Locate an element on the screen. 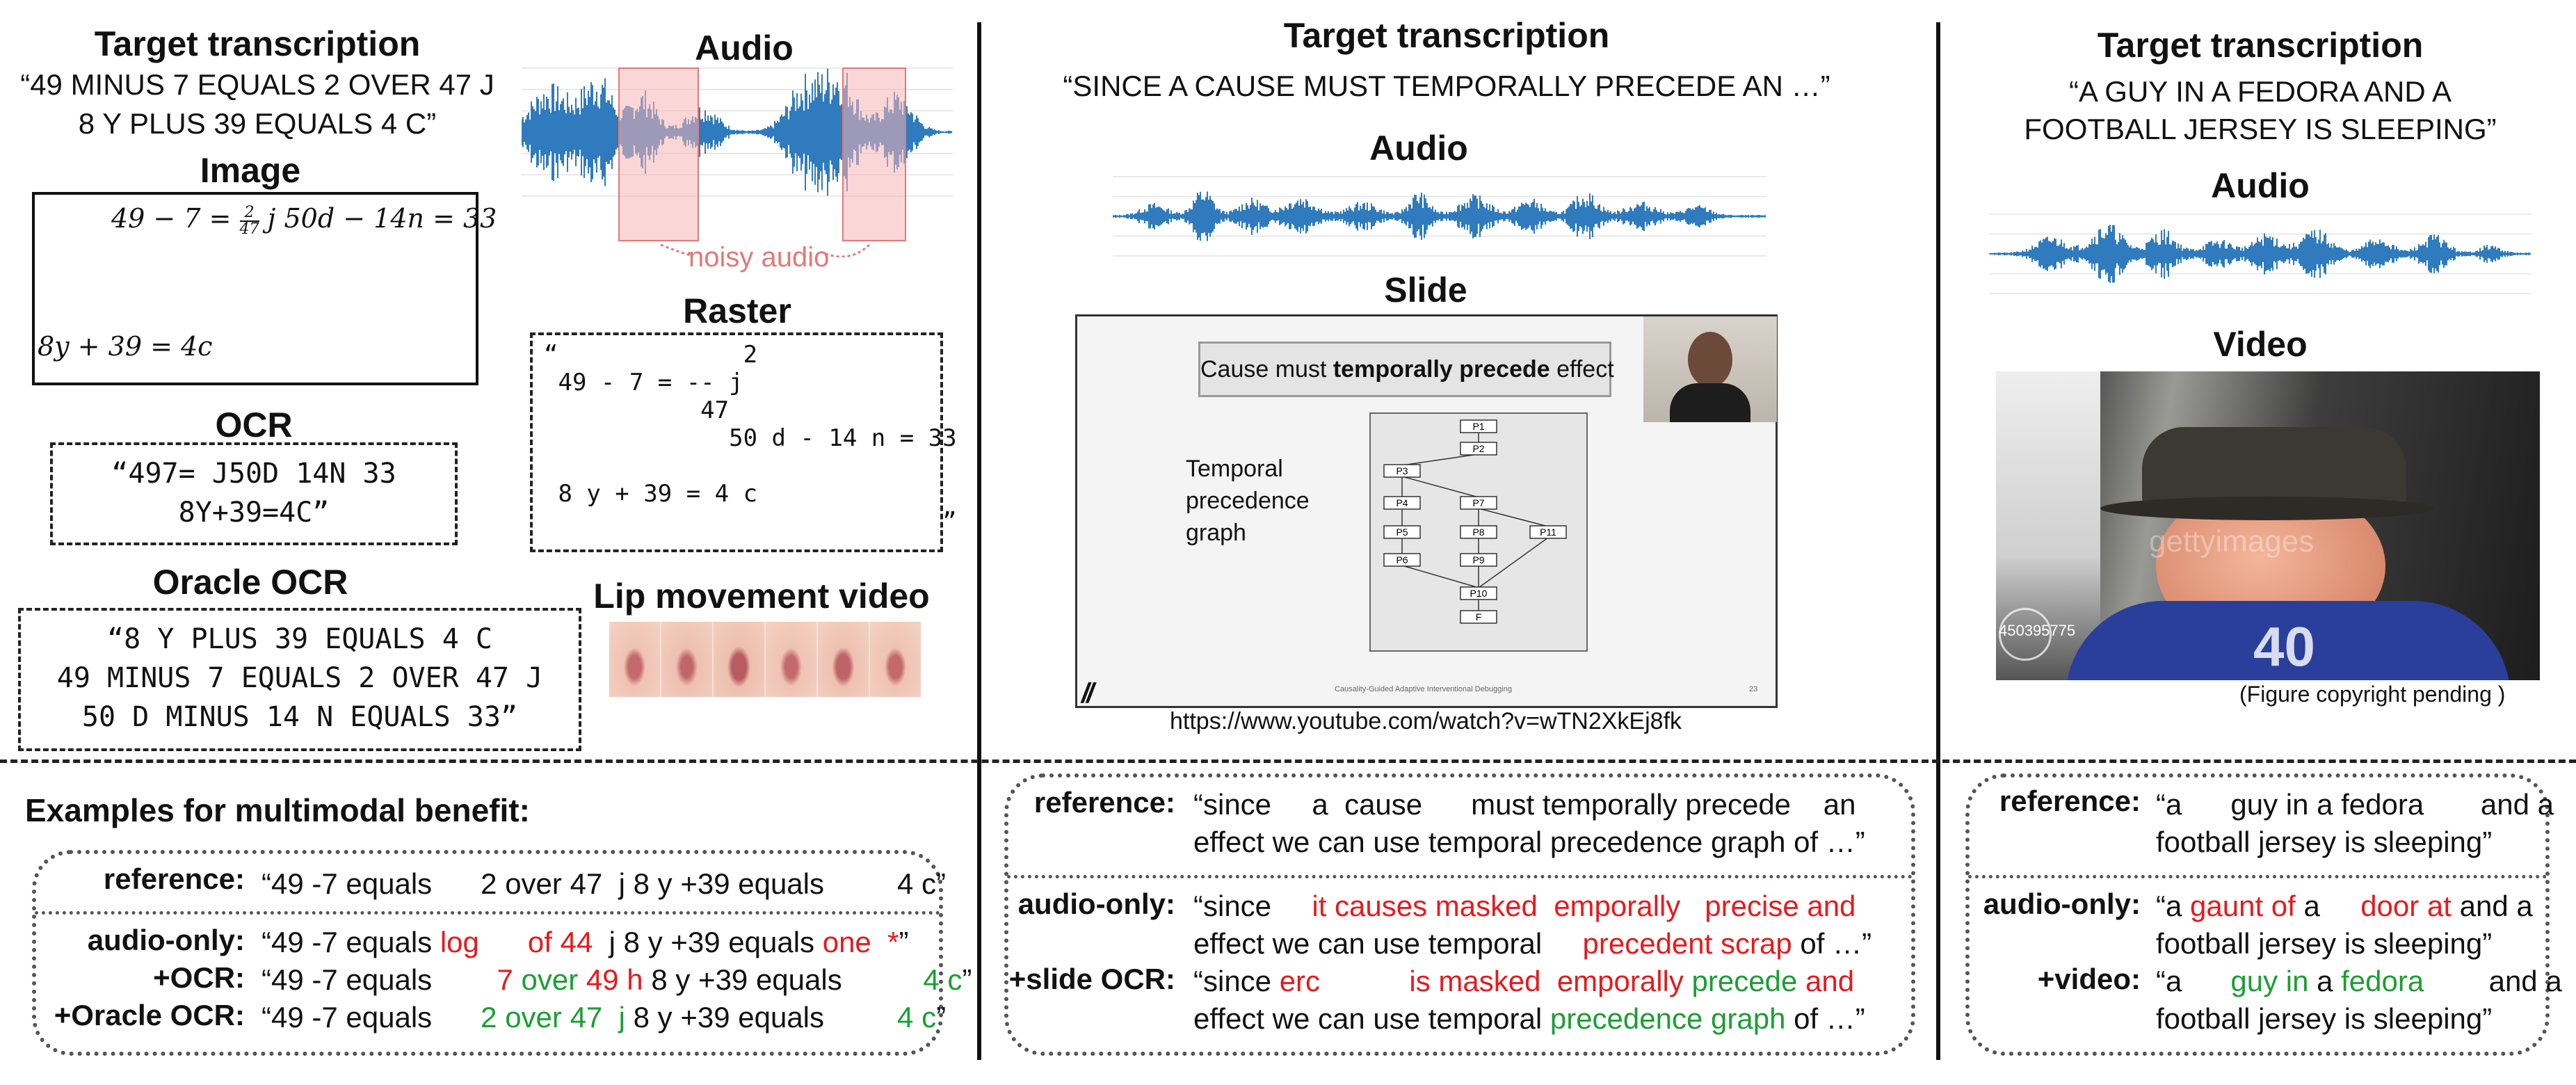 The width and height of the screenshot is (2576, 1085). ex-mid-reference-label: reference: is located at coordinates (1104, 802).